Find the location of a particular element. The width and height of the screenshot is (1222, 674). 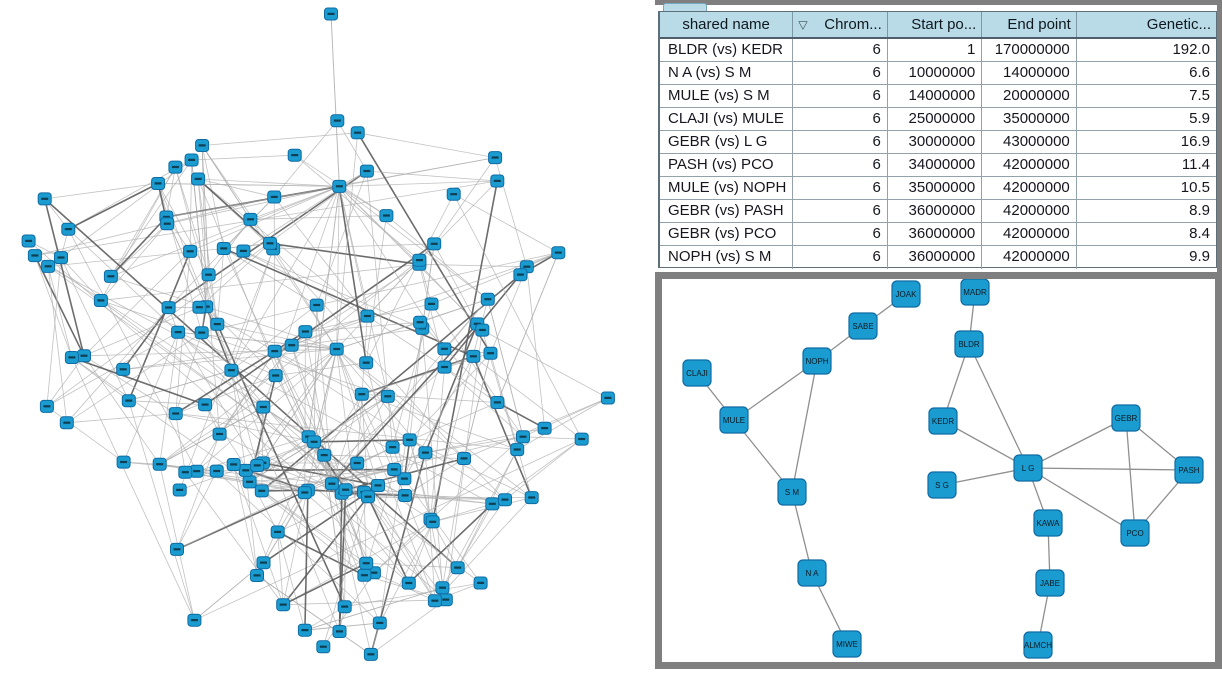

cell-end_point: 14000000 is located at coordinates (1029, 73).